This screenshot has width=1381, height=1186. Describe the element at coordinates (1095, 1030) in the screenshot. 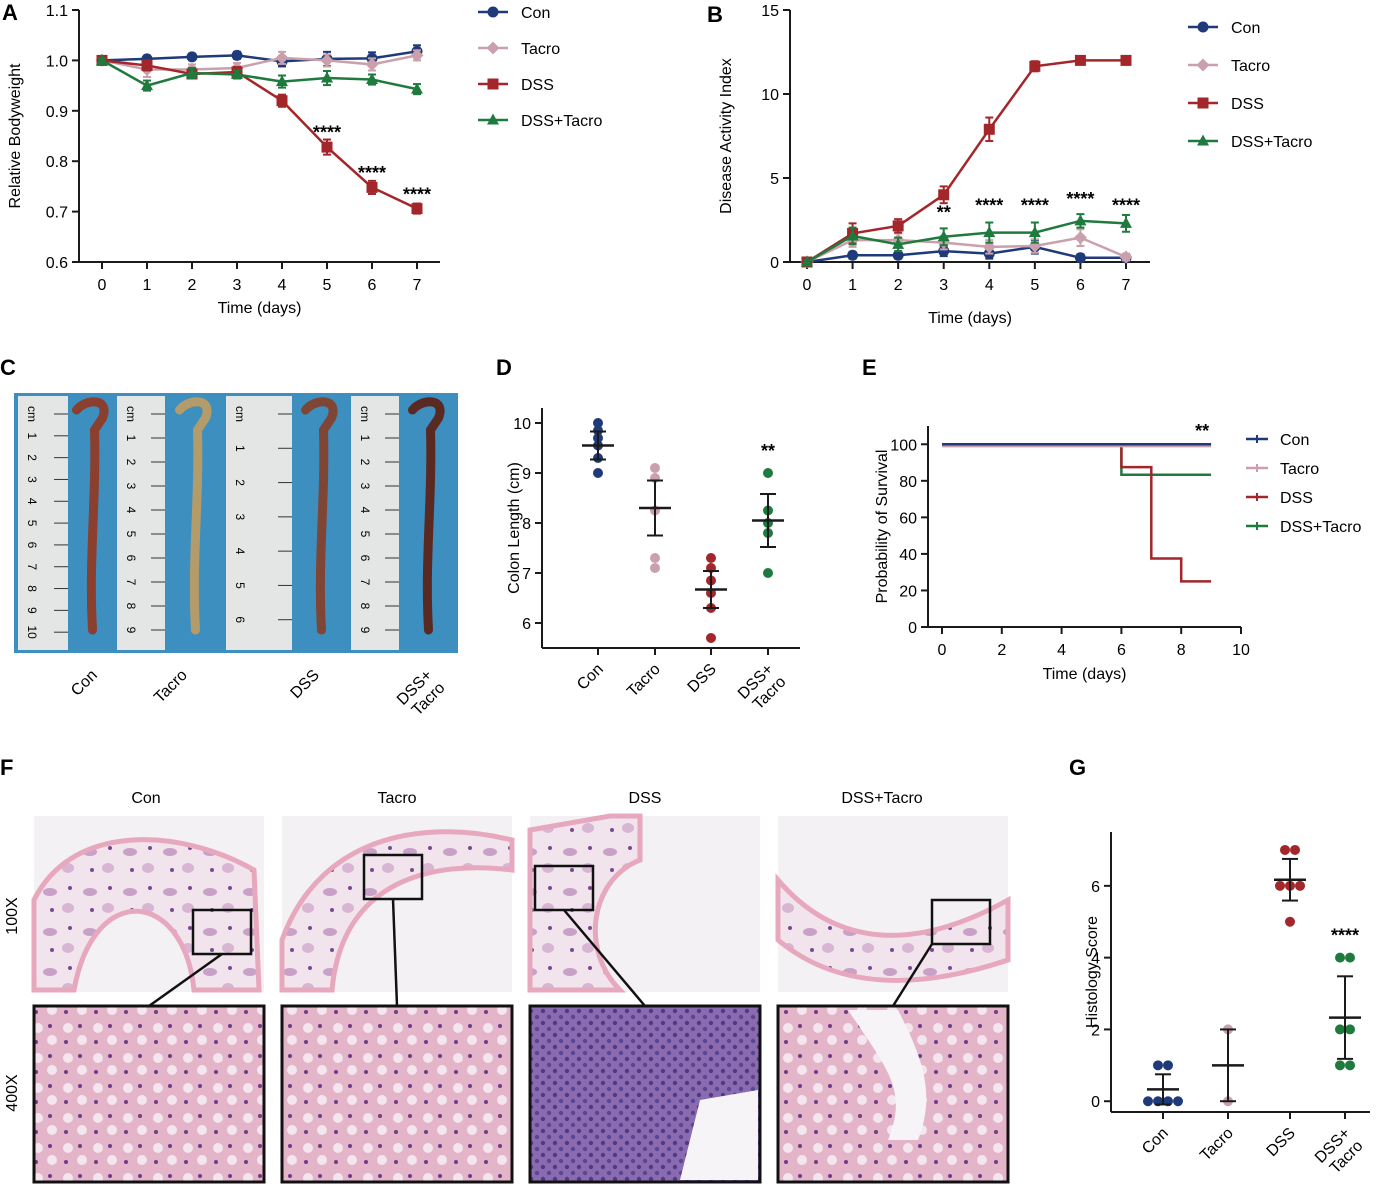

I see `y-tick-label: 2` at that location.